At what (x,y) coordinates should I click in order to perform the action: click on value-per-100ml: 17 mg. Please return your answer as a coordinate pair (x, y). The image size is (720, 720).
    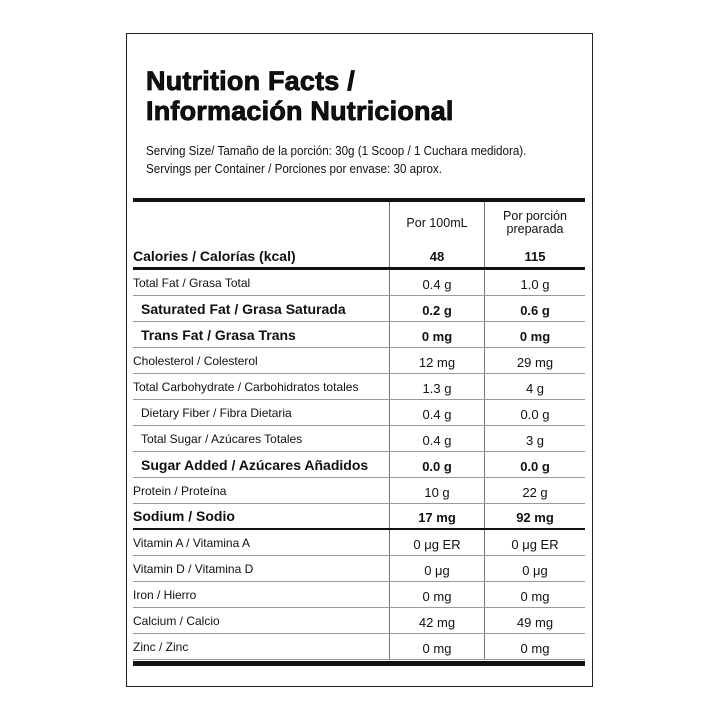
    Looking at the image, I should click on (436, 516).